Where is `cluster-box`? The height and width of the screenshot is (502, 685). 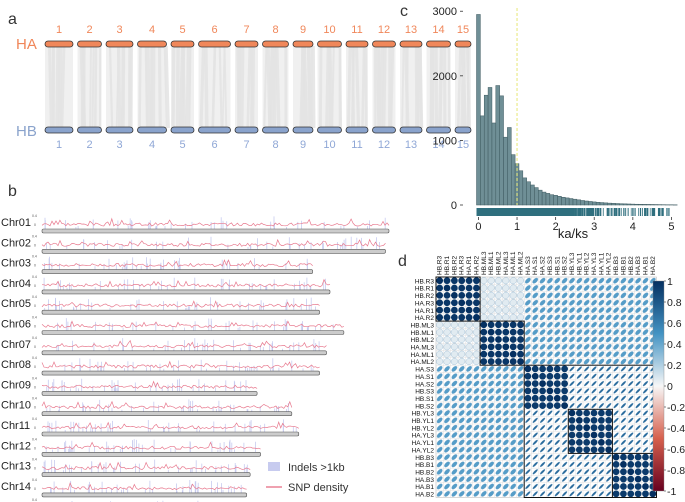
cluster-box is located at coordinates (502, 343).